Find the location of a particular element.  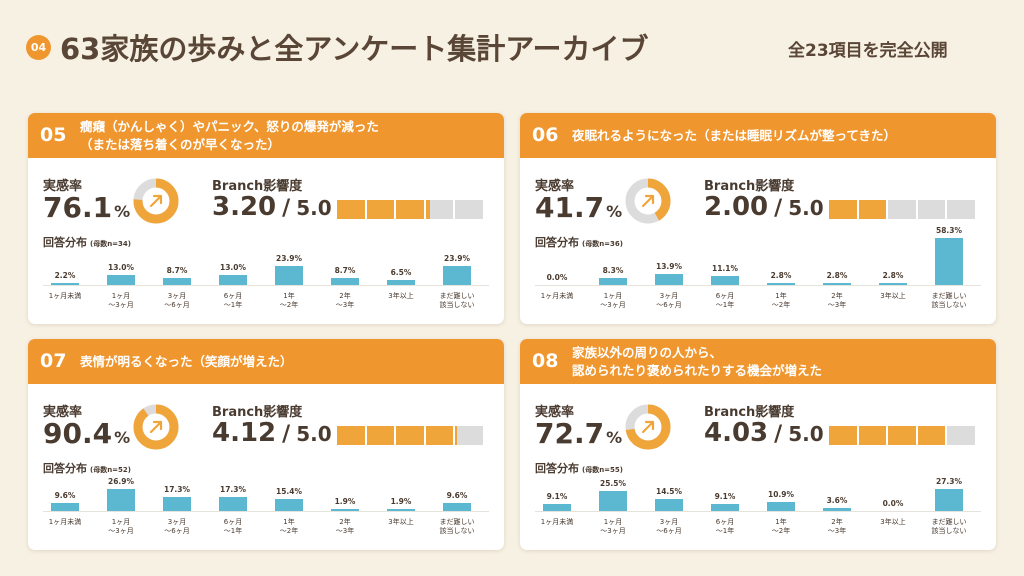

distribution-label: 回答分布 (母数n=55) is located at coordinates (579, 468).